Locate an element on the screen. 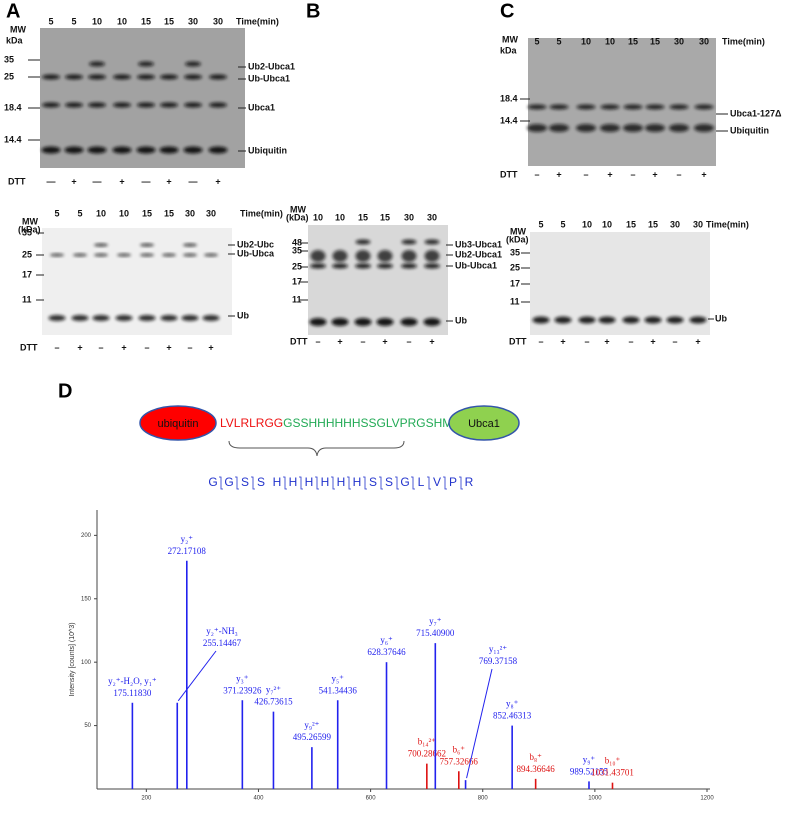 The width and height of the screenshot is (787, 828). fragment-residue: R is located at coordinates (469, 482).